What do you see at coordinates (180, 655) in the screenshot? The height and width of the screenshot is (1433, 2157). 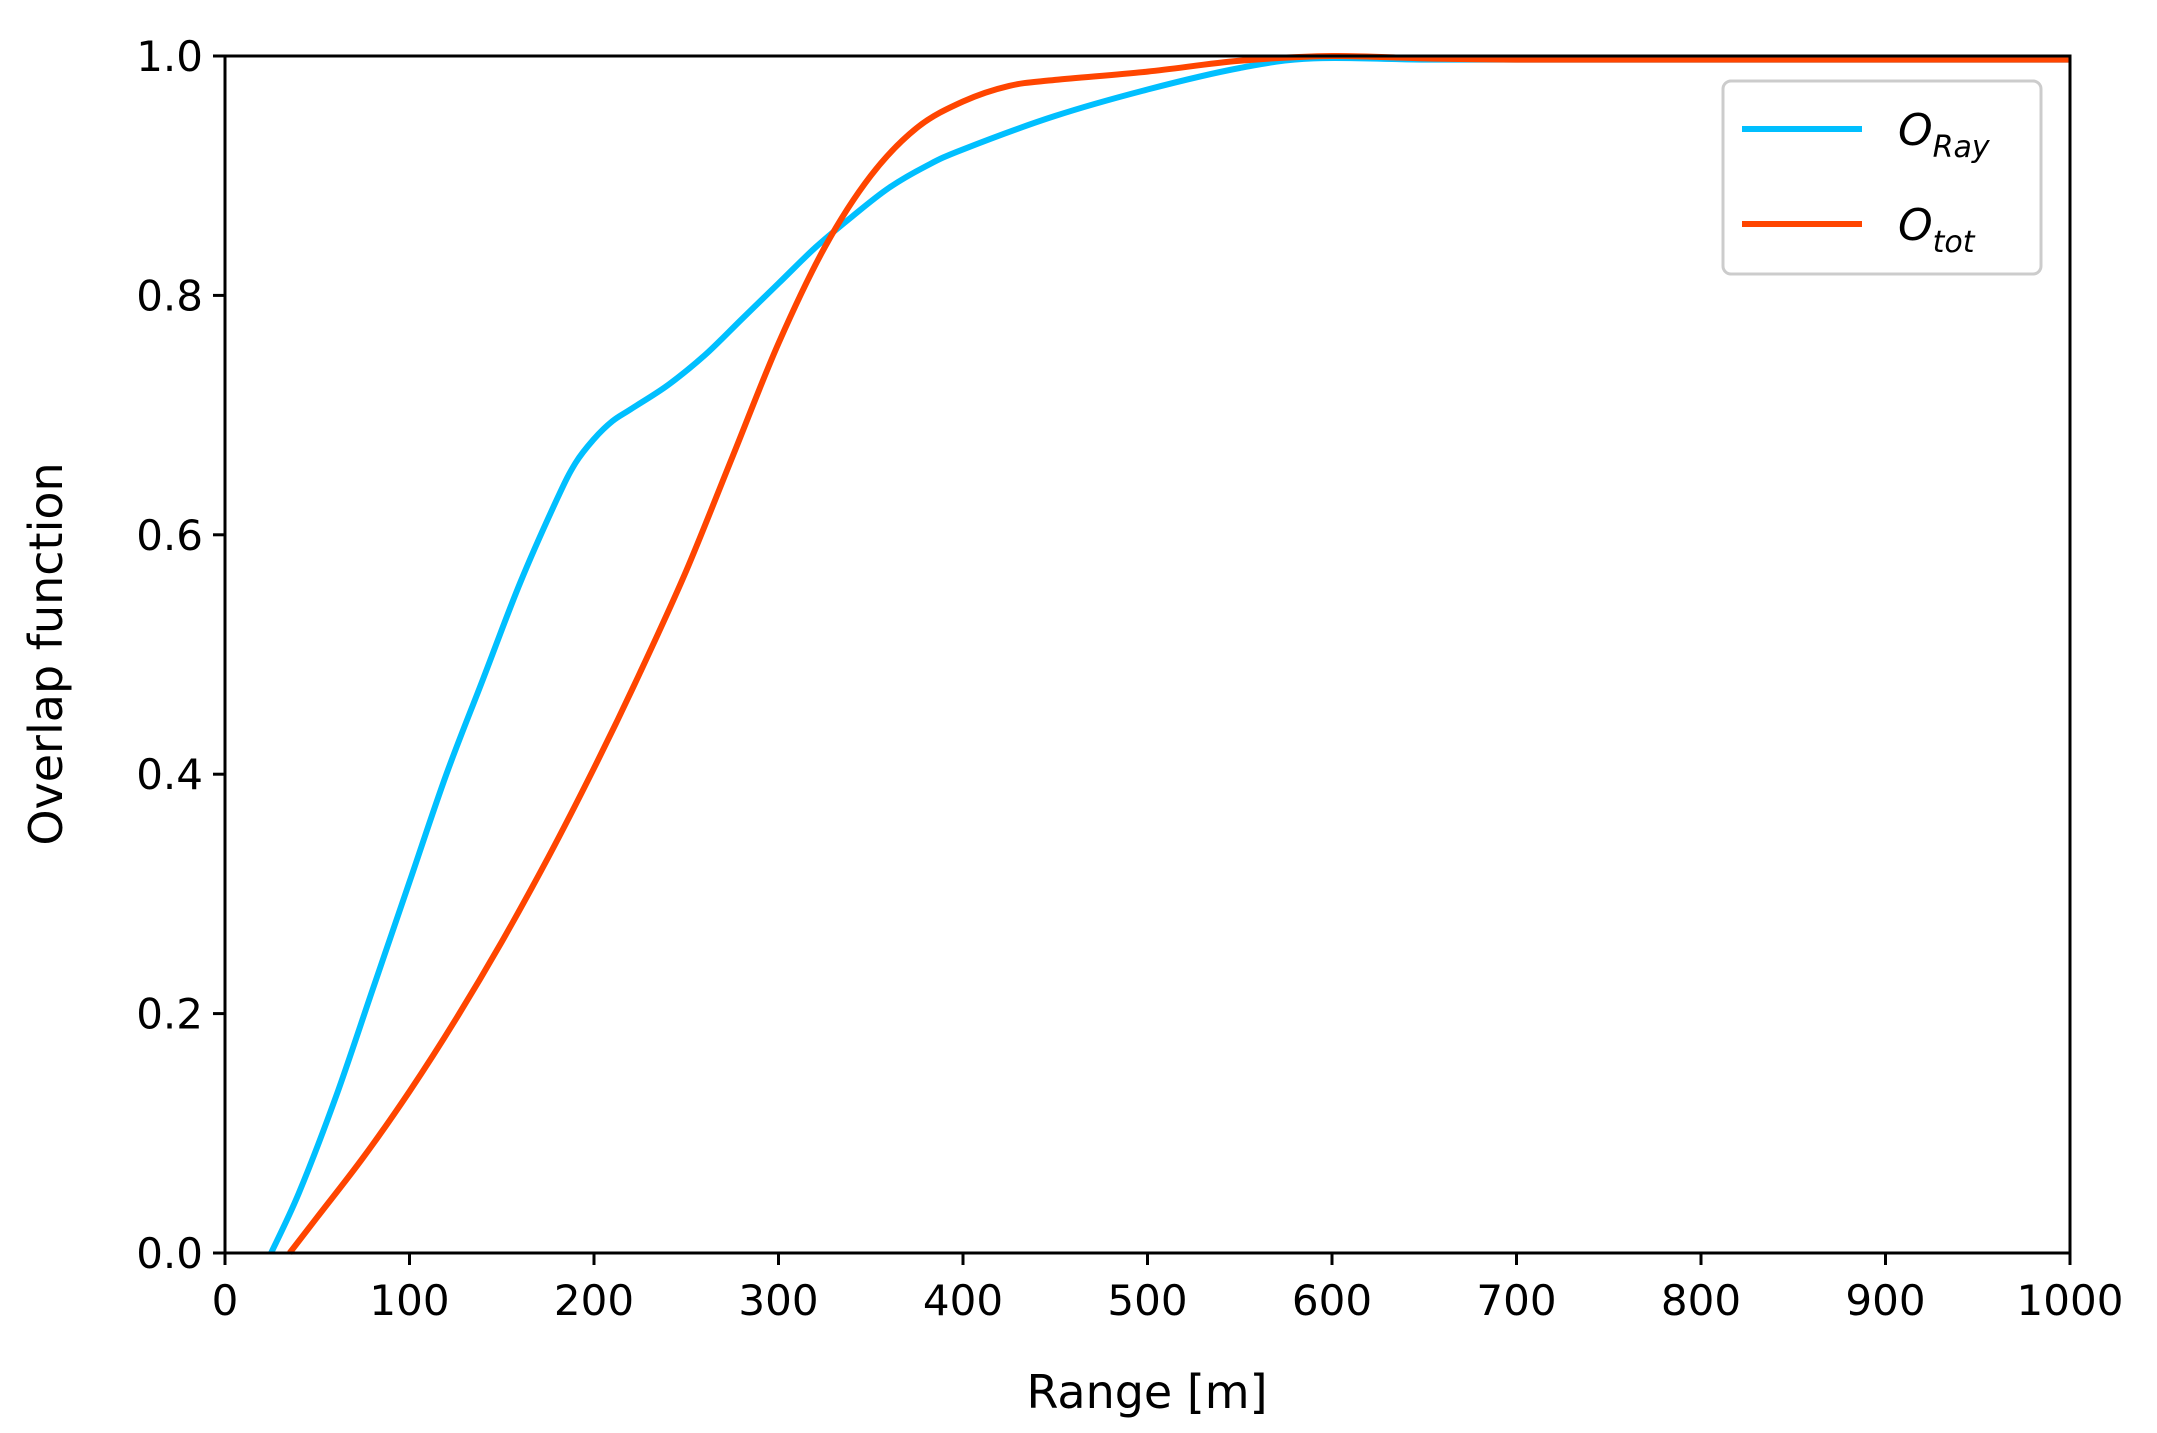 I see `y-axis-ticks: 0.0 0.2 0.4 0.6 0.8 1.0` at bounding box center [180, 655].